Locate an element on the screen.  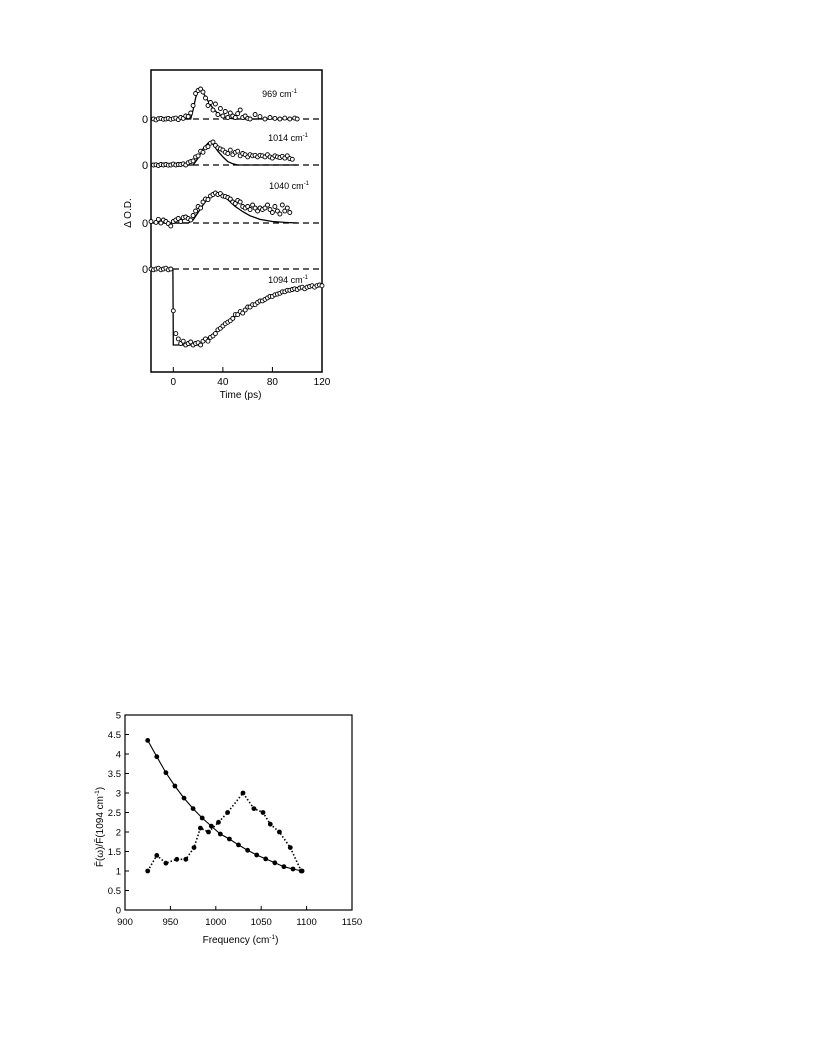
trace-1: 0 969 cm-1 is located at coordinates (232, 106).